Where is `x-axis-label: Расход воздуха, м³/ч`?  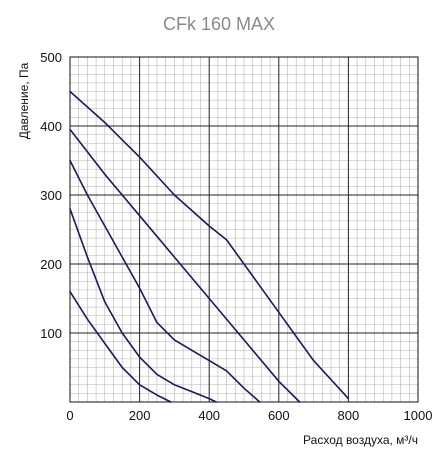
x-axis-label: Расход воздуха, м³/ч is located at coordinates (360, 440).